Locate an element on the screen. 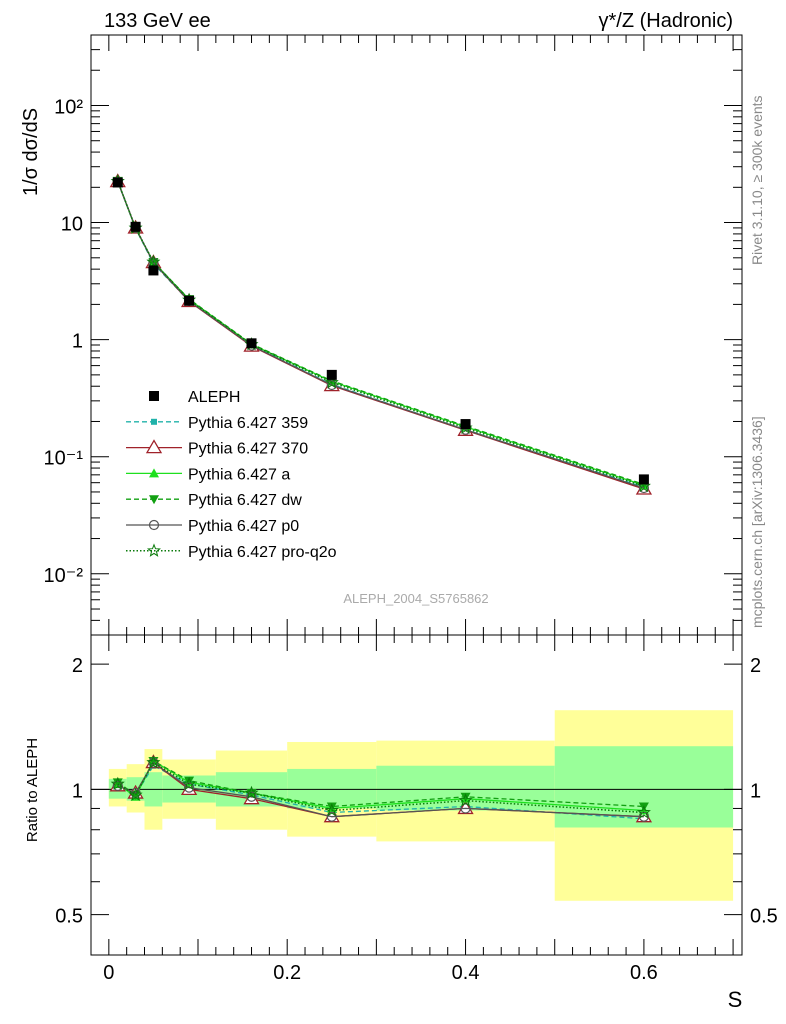 The width and height of the screenshot is (786, 1024). legend-entry-data: ALEPH is located at coordinates (194, 397).